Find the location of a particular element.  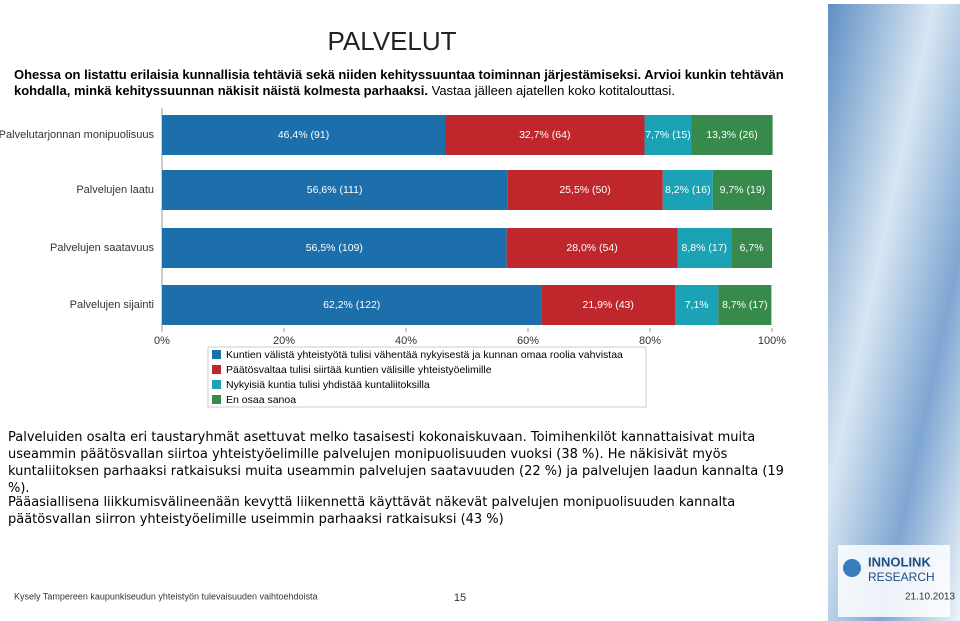

data-label: 62,2% (122) is located at coordinates (351, 305).